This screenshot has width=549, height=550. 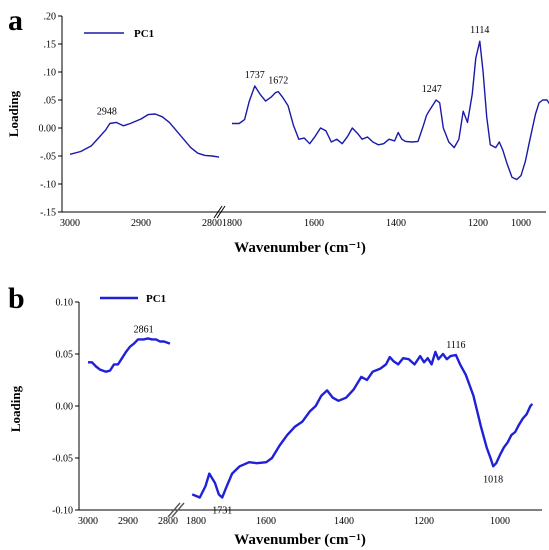 What do you see at coordinates (295, 223) in the screenshot?
I see `panel-a-x-ticks: 3000 2900 2800 1800 1600 1400 1200 1000` at bounding box center [295, 223].